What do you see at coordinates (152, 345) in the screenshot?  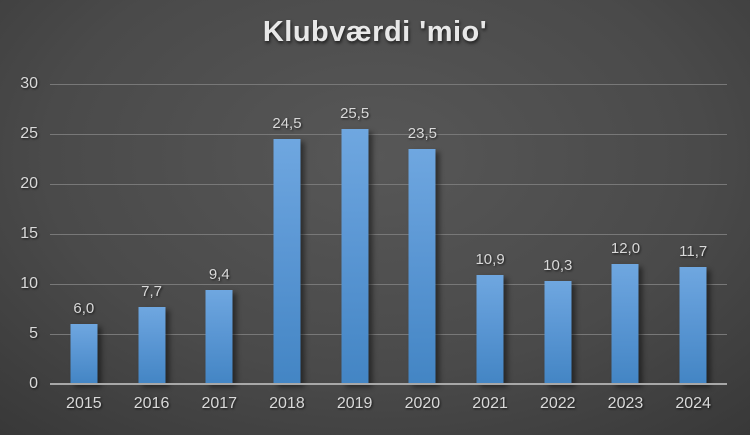 I see `bar-2016` at bounding box center [152, 345].